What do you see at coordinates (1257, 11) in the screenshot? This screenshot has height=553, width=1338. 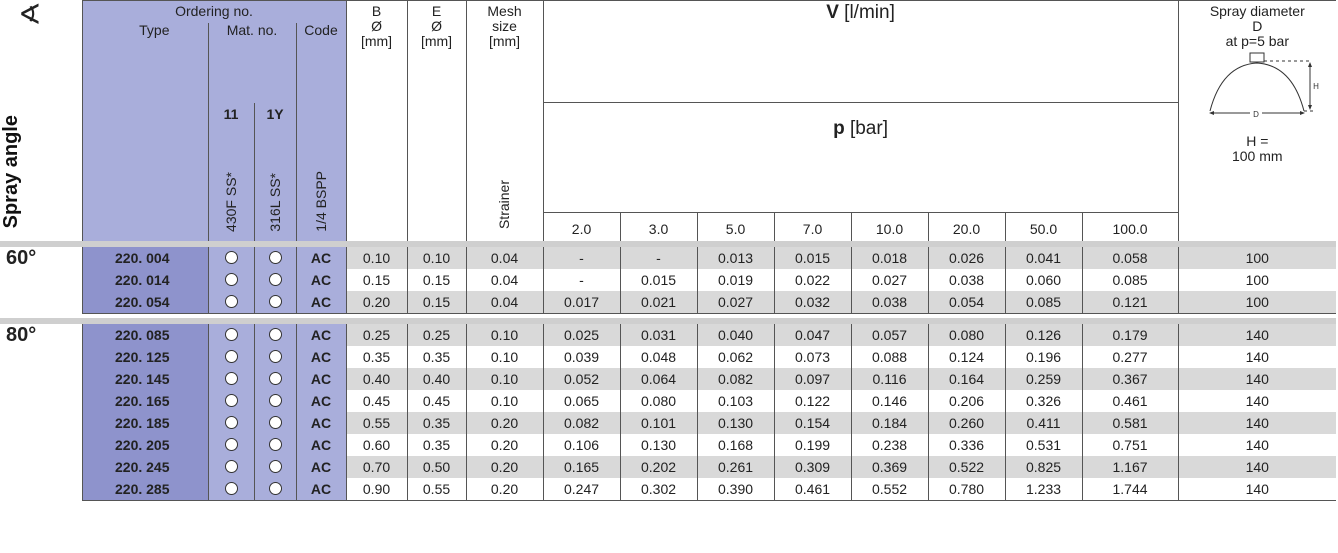 I see `spray-diameter-label: Spray diameter` at bounding box center [1257, 11].